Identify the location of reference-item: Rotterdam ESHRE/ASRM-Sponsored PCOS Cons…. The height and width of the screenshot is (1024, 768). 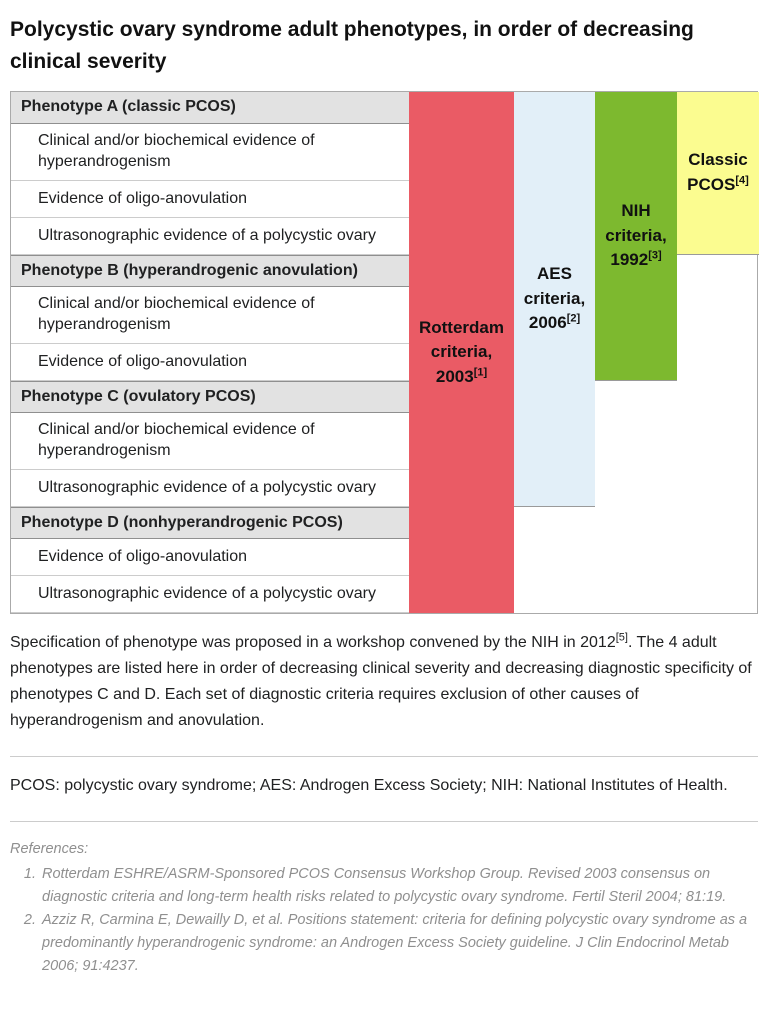
(399, 886).